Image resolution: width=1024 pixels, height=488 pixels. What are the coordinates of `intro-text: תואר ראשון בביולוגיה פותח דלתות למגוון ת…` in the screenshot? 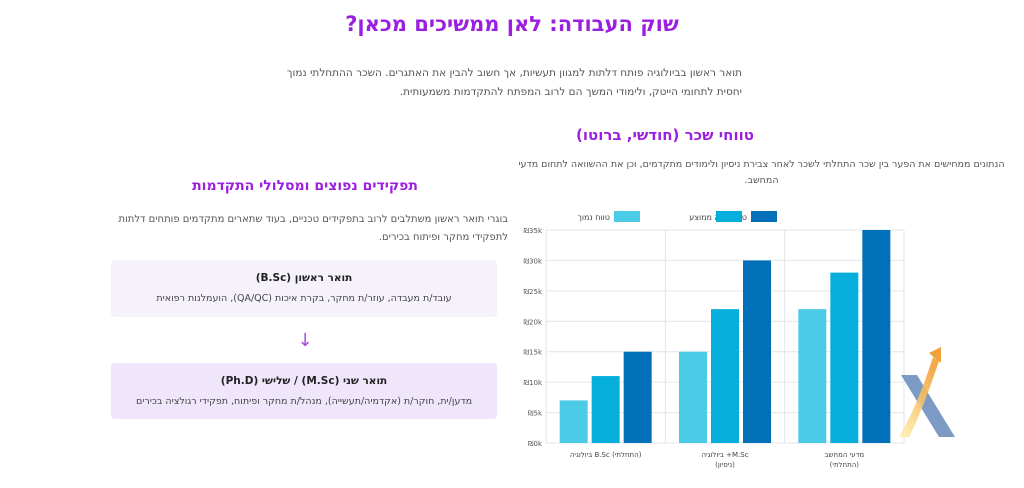 It's located at (514, 82).